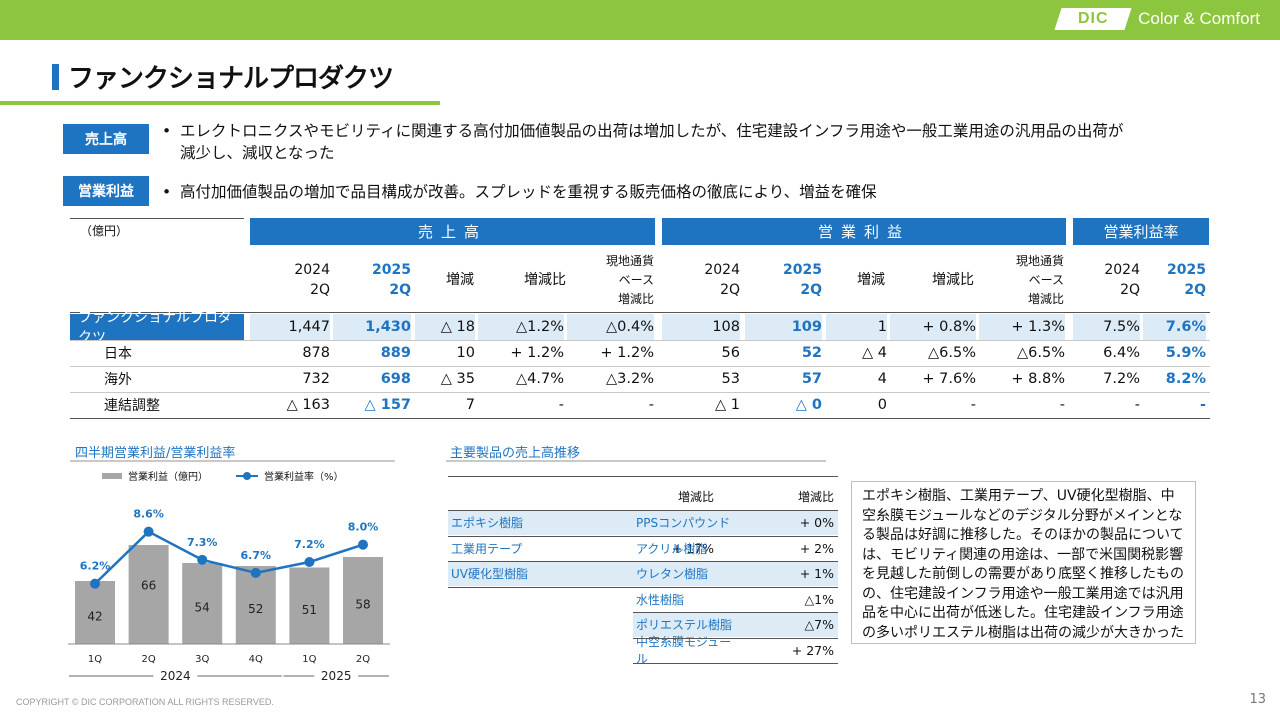 The image size is (1280, 720). I want to click on table-cell: 108, so click(701, 327).